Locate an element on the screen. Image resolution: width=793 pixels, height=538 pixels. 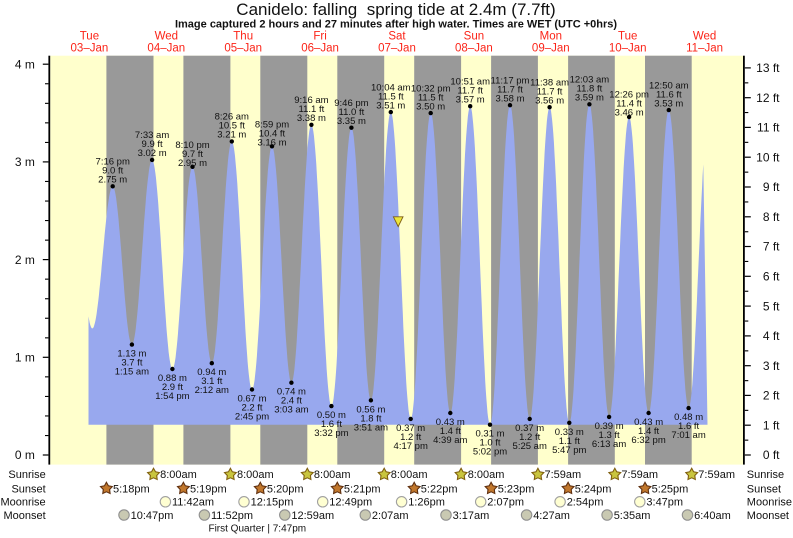
svg-text: 0.39 m is located at coordinates (609, 426).